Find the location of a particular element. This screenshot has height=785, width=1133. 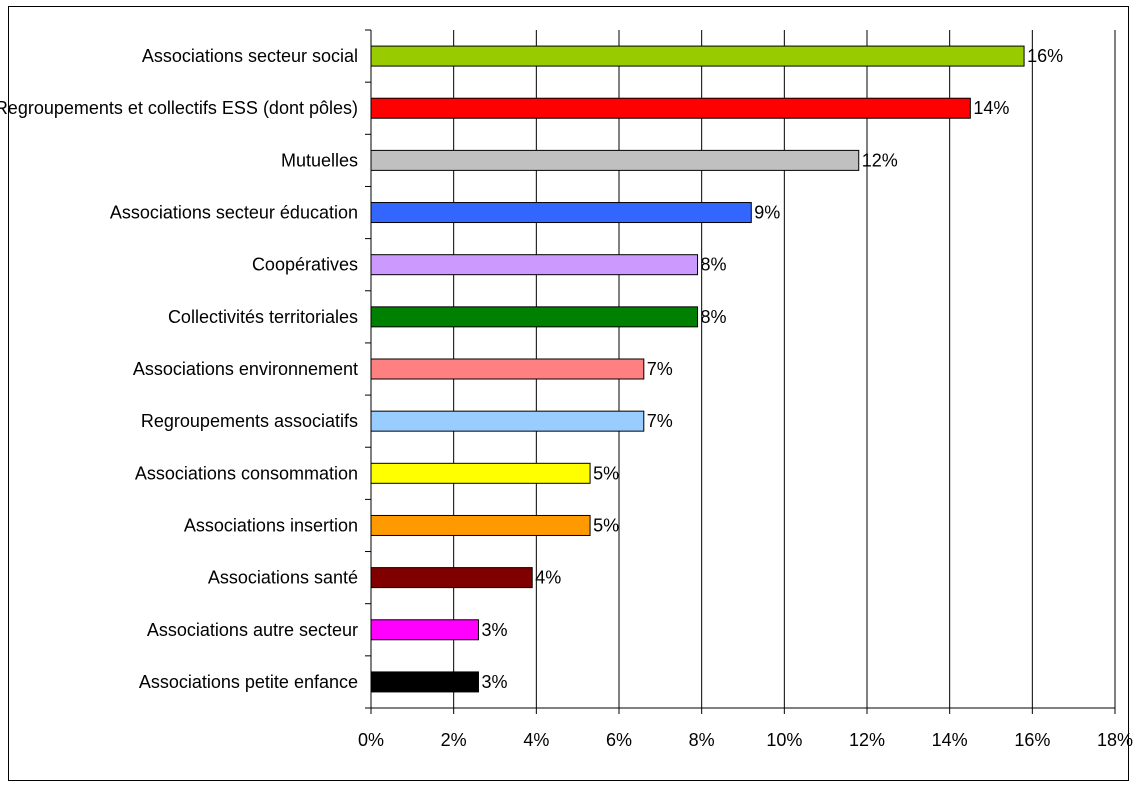

x-tick-label: 2% is located at coordinates (454, 740).